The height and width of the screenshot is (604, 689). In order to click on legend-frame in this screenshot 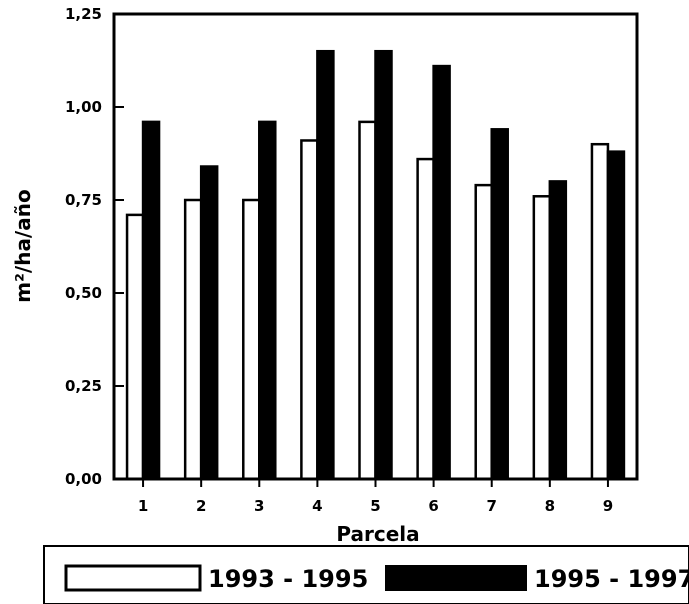, I will do `click(366, 574)`.